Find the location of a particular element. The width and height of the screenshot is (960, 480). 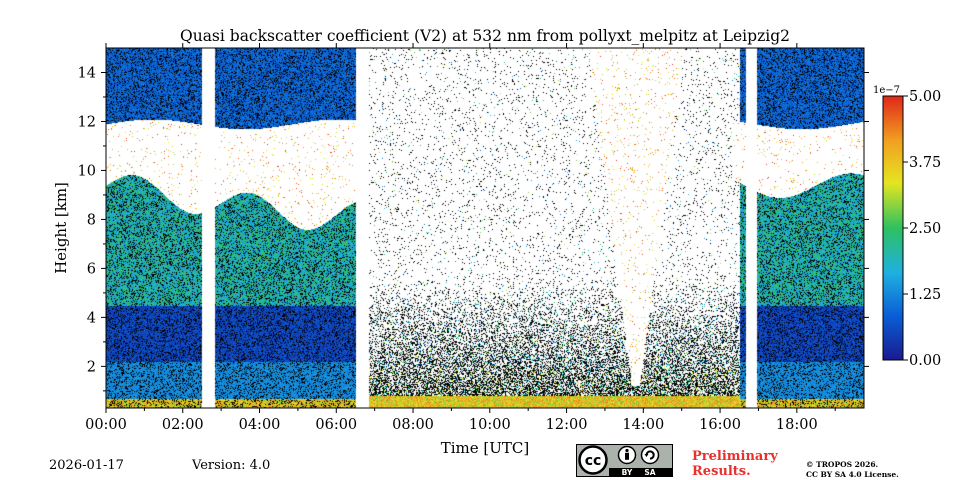

y-tick-label-2: 6 is located at coordinates (91, 269).